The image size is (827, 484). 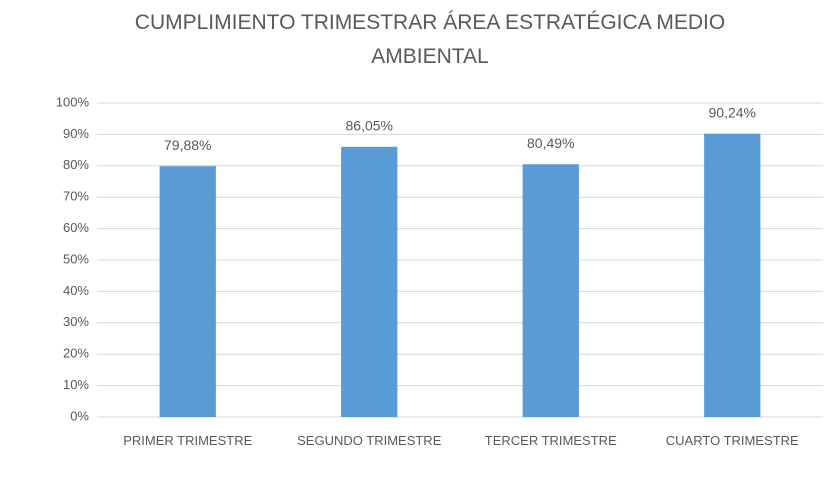 What do you see at coordinates (76, 196) in the screenshot?
I see `y-tick-label: 70%` at bounding box center [76, 196].